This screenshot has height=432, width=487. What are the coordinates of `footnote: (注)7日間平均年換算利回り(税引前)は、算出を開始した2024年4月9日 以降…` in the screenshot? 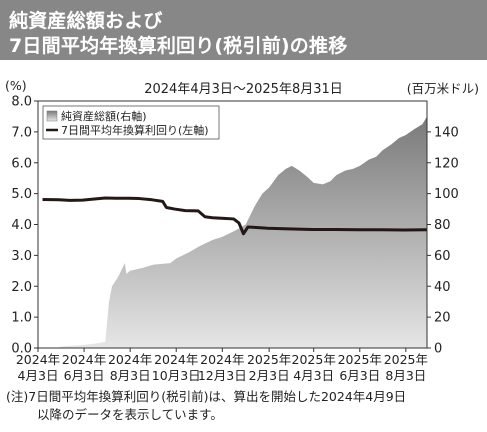 It's located at (206, 406).